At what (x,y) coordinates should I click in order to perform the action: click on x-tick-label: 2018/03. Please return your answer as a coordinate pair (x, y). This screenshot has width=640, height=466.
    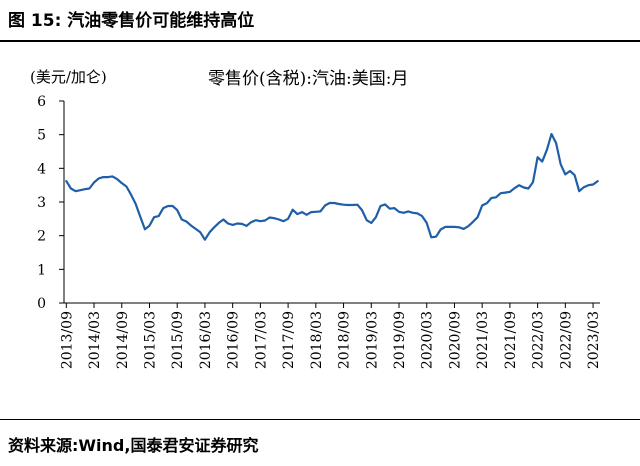
    Looking at the image, I should click on (317, 340).